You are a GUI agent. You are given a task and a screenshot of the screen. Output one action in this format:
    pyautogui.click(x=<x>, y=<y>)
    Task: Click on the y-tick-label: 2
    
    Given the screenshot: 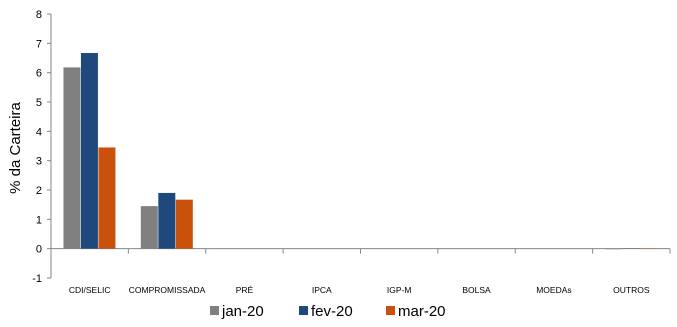 What is the action you would take?
    pyautogui.click(x=39, y=191)
    